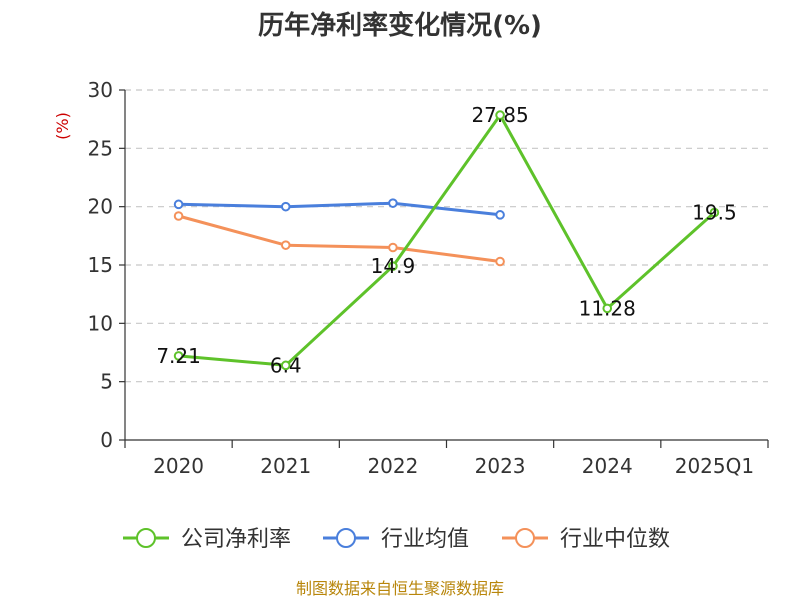  What do you see at coordinates (100, 148) in the screenshot?
I see `y-tick-label-25: 25` at bounding box center [100, 148].